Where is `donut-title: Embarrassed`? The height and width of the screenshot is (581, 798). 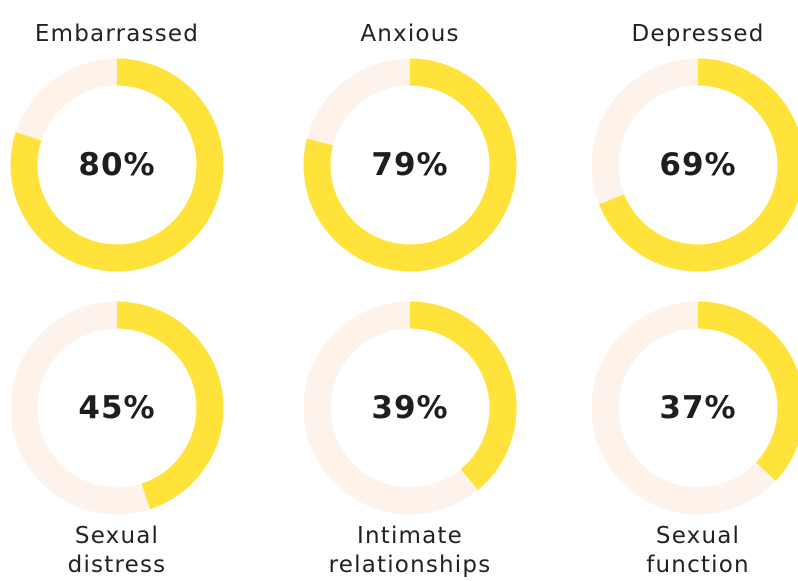 donut-title: Embarrassed is located at coordinates (117, 34).